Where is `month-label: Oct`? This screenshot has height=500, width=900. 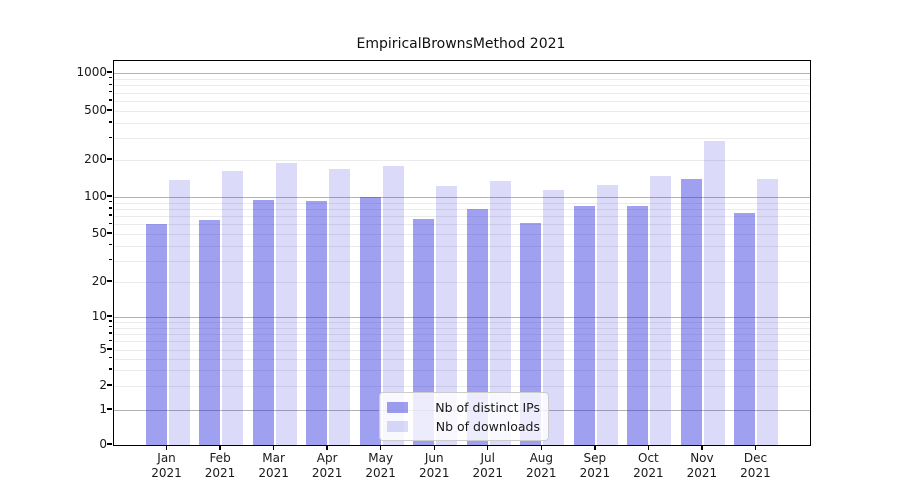 month-label: Oct is located at coordinates (648, 458).